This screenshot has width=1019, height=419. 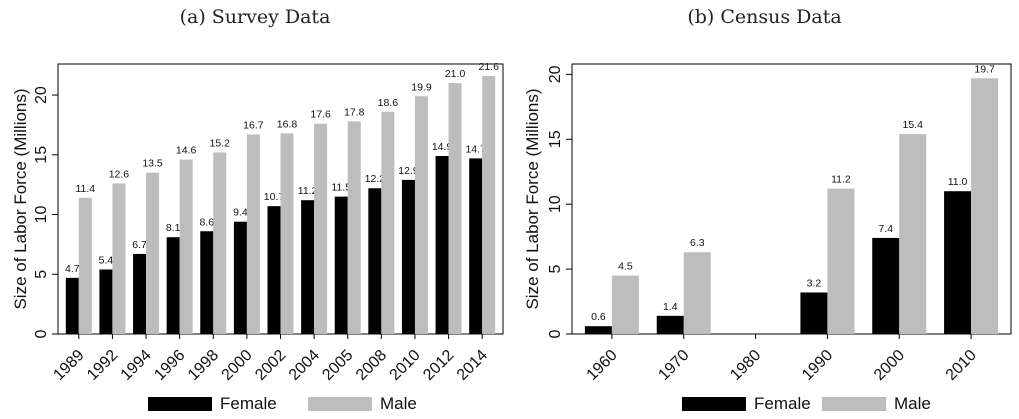 What do you see at coordinates (220, 243) in the screenshot?
I see `bar-male-1998` at bounding box center [220, 243].